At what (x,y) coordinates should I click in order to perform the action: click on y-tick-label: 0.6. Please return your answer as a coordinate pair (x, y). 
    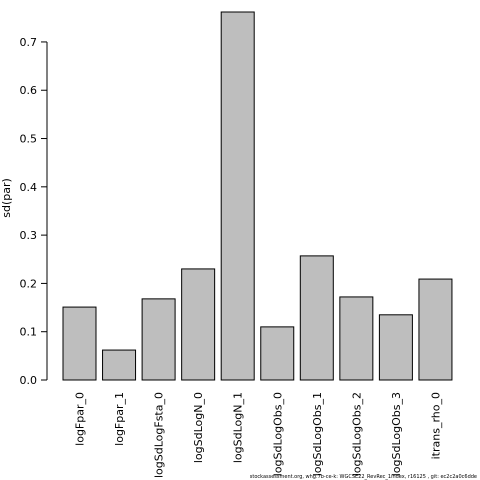
    Looking at the image, I should click on (29, 90).